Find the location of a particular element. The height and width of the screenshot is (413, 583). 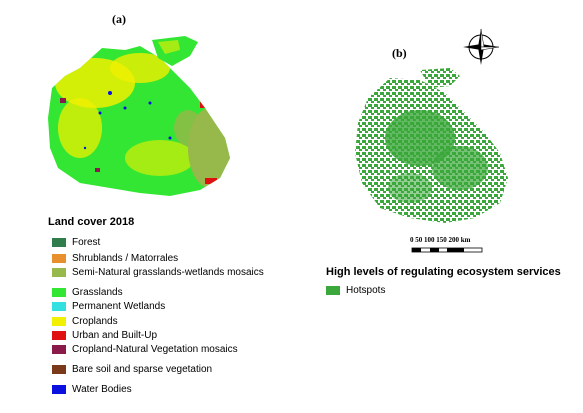

legend-item-cropland-natural: Cropland-Natural Vegetation mosaics is located at coordinates (145, 349).